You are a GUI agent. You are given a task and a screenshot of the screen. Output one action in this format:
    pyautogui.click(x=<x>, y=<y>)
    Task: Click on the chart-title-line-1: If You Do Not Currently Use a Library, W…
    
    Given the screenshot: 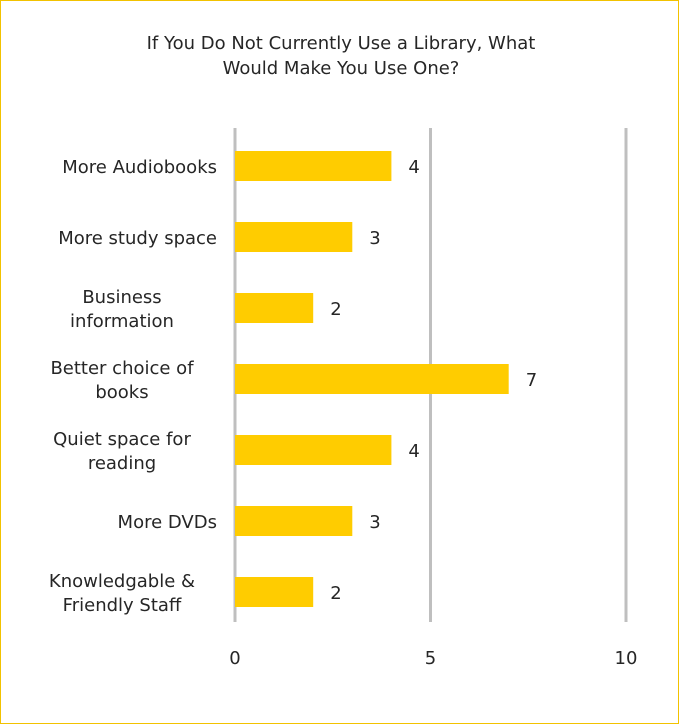 What is the action you would take?
    pyautogui.click(x=341, y=43)
    